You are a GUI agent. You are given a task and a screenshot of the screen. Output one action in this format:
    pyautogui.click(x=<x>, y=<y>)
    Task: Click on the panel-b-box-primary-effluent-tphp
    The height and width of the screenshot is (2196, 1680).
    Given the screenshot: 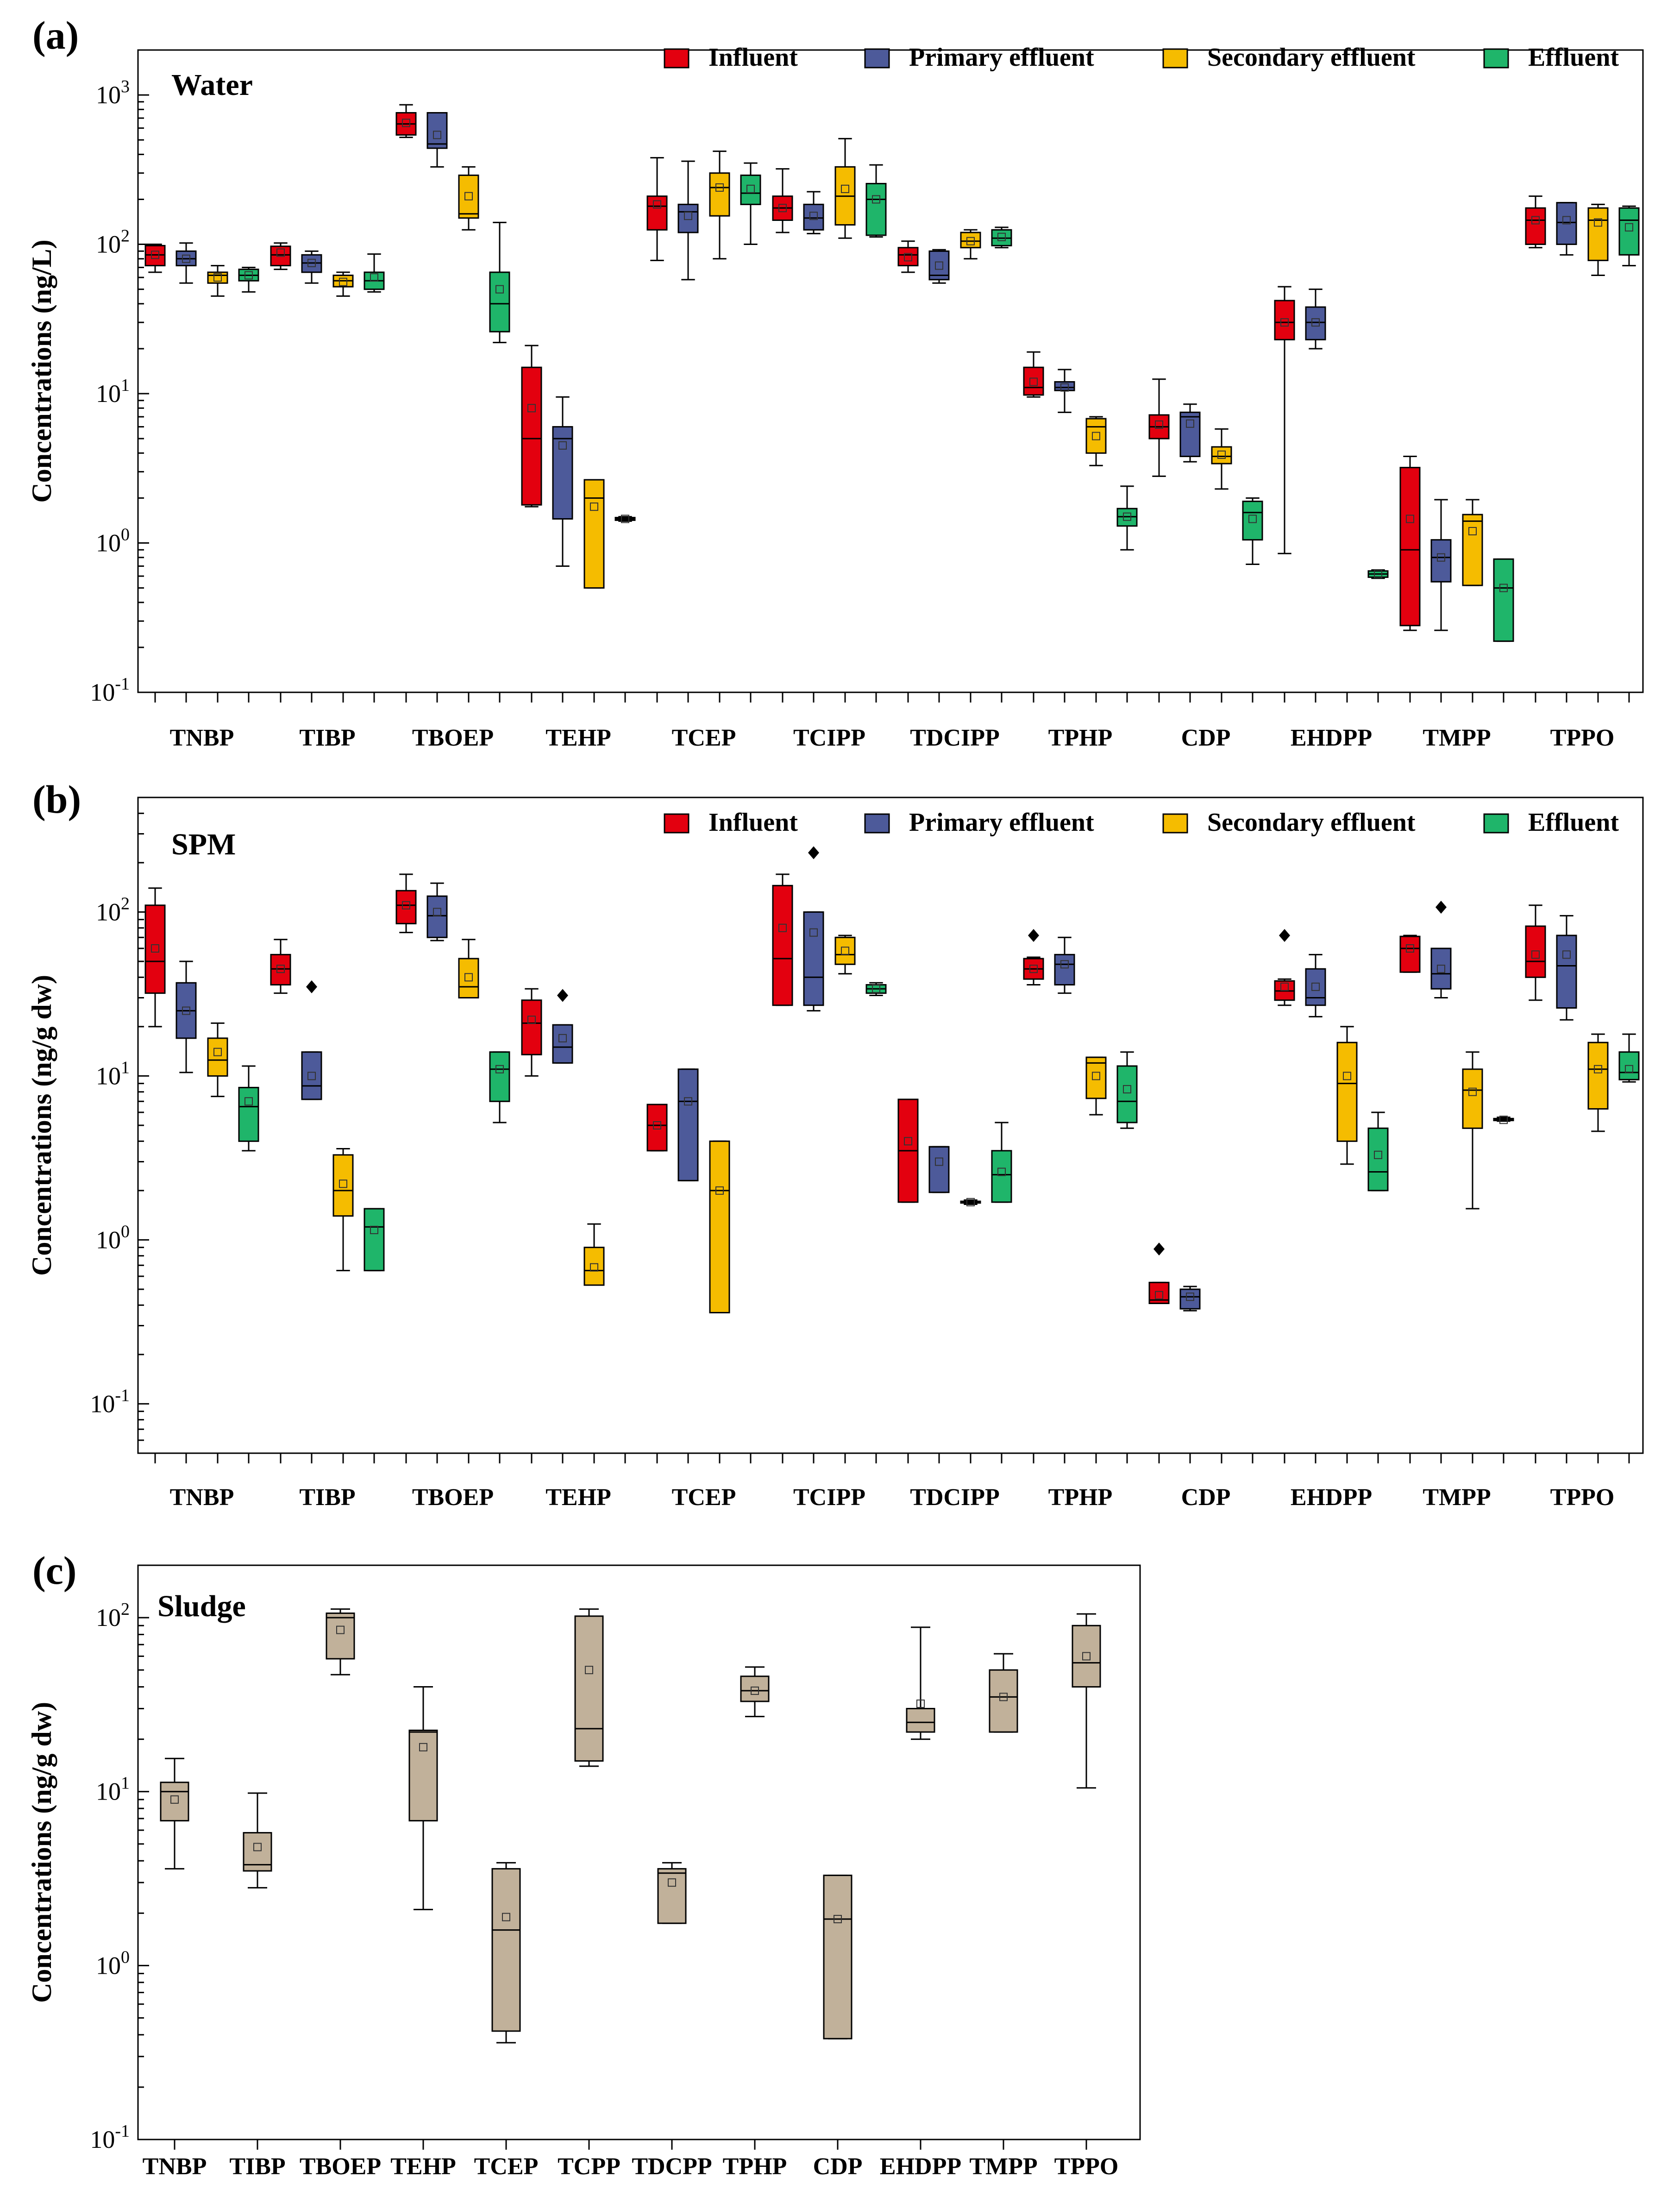 What is the action you would take?
    pyautogui.click(x=1064, y=965)
    